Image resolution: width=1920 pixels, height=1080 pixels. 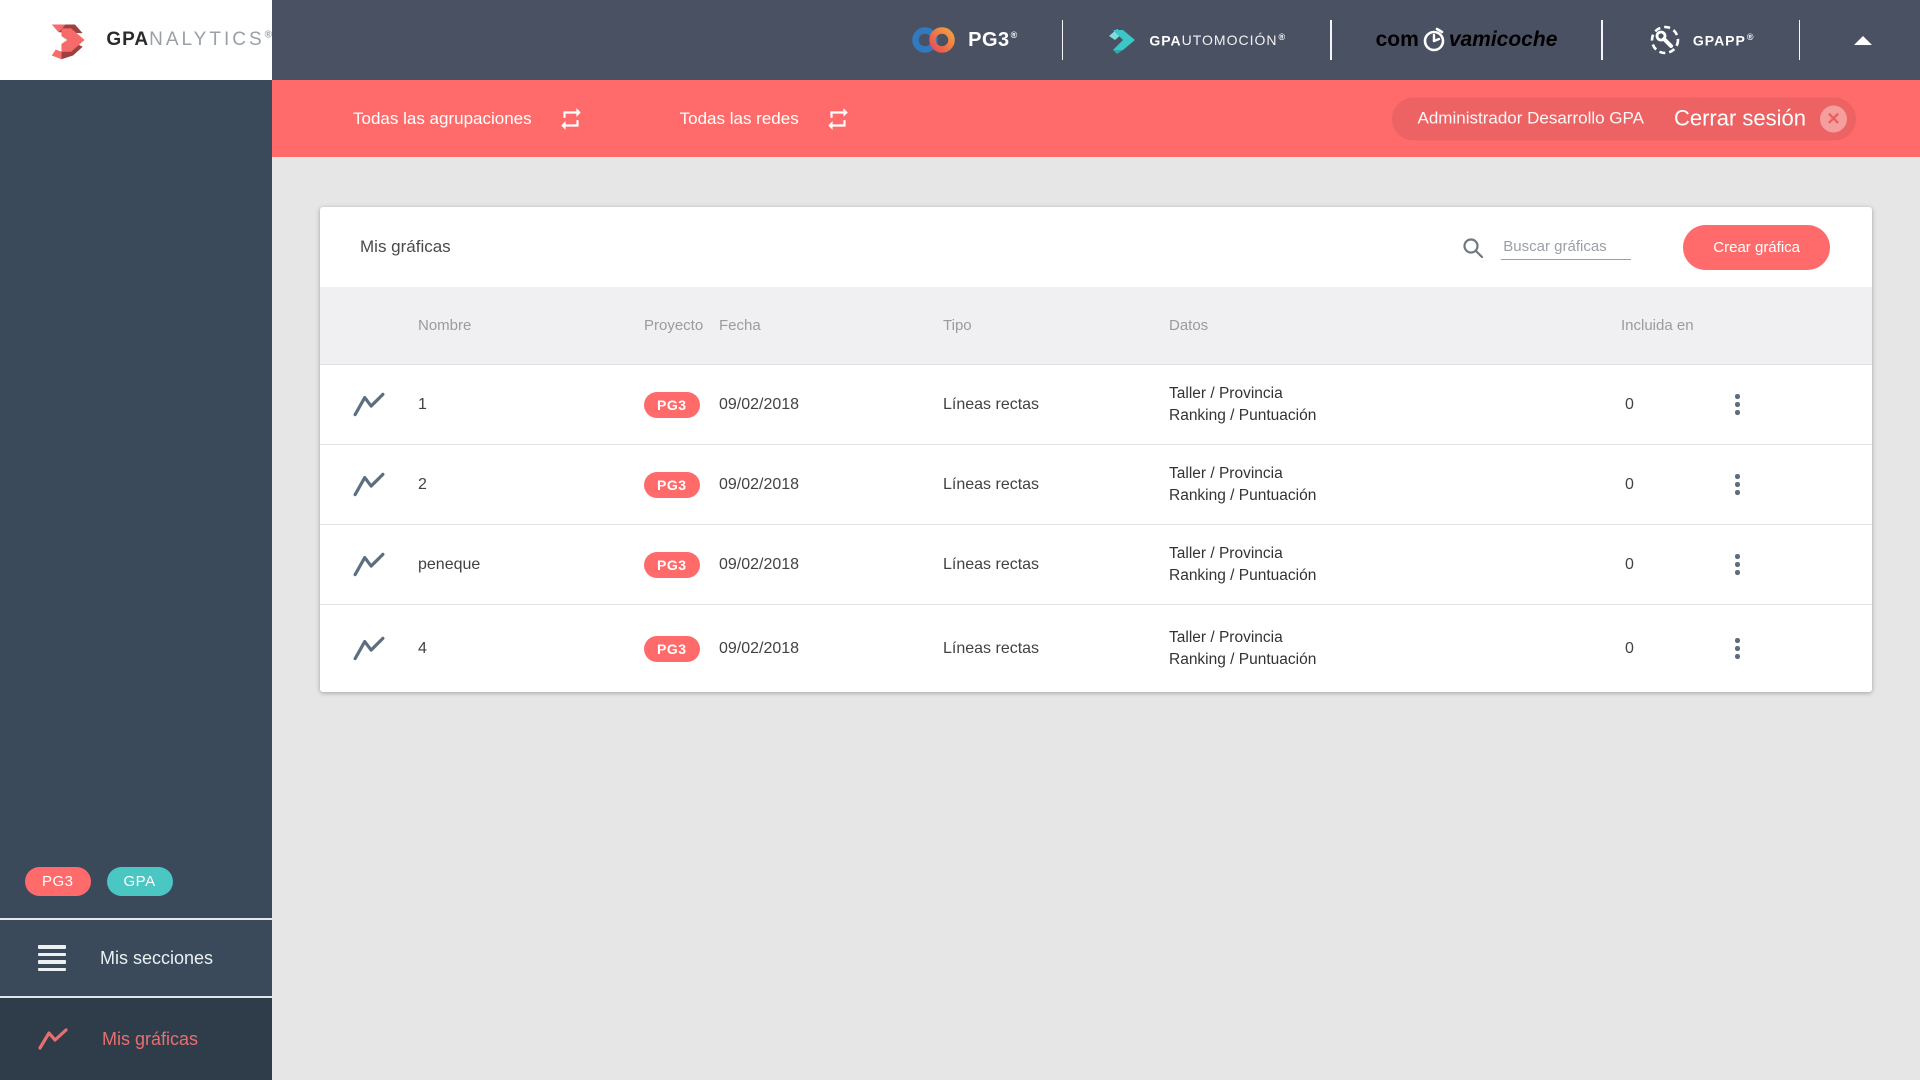 What do you see at coordinates (150, 1038) in the screenshot?
I see `sidebar-item-label: Mis gráficas` at bounding box center [150, 1038].